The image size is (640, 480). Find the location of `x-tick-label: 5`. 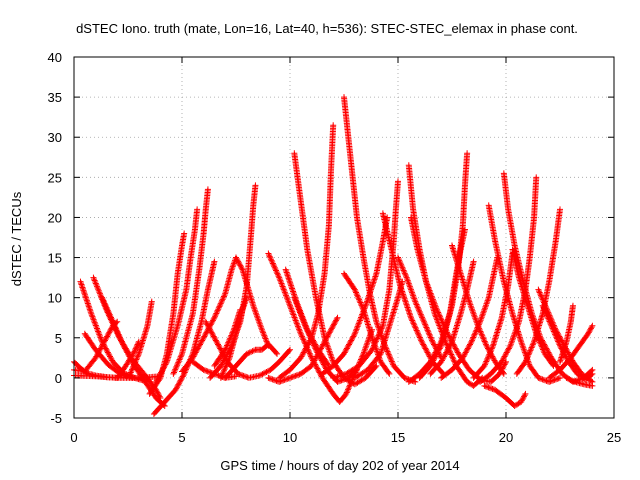

x-tick-label: 5 is located at coordinates (181, 437).